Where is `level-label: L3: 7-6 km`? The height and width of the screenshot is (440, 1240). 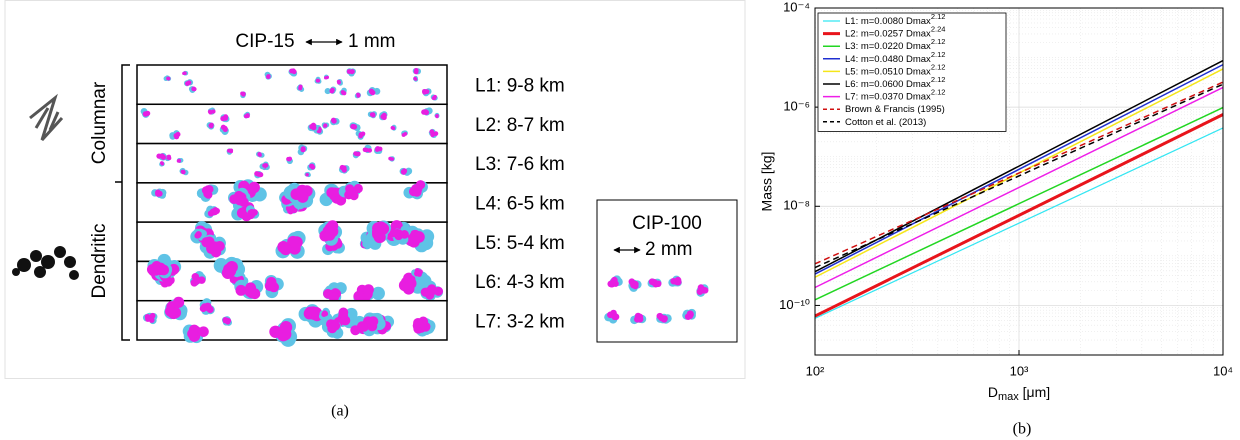 level-label: L3: 7-6 km is located at coordinates (520, 164).